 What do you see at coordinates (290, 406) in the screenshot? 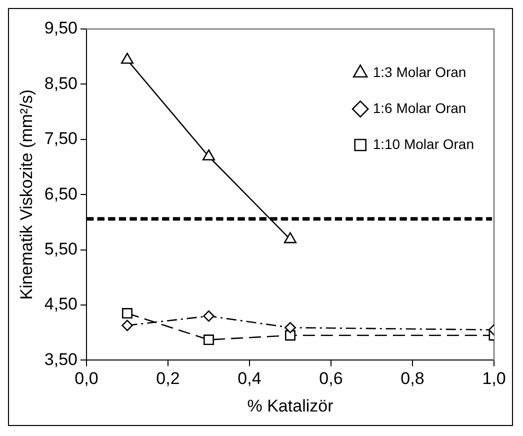
I see `x-axis-title: % Katalizör` at bounding box center [290, 406].